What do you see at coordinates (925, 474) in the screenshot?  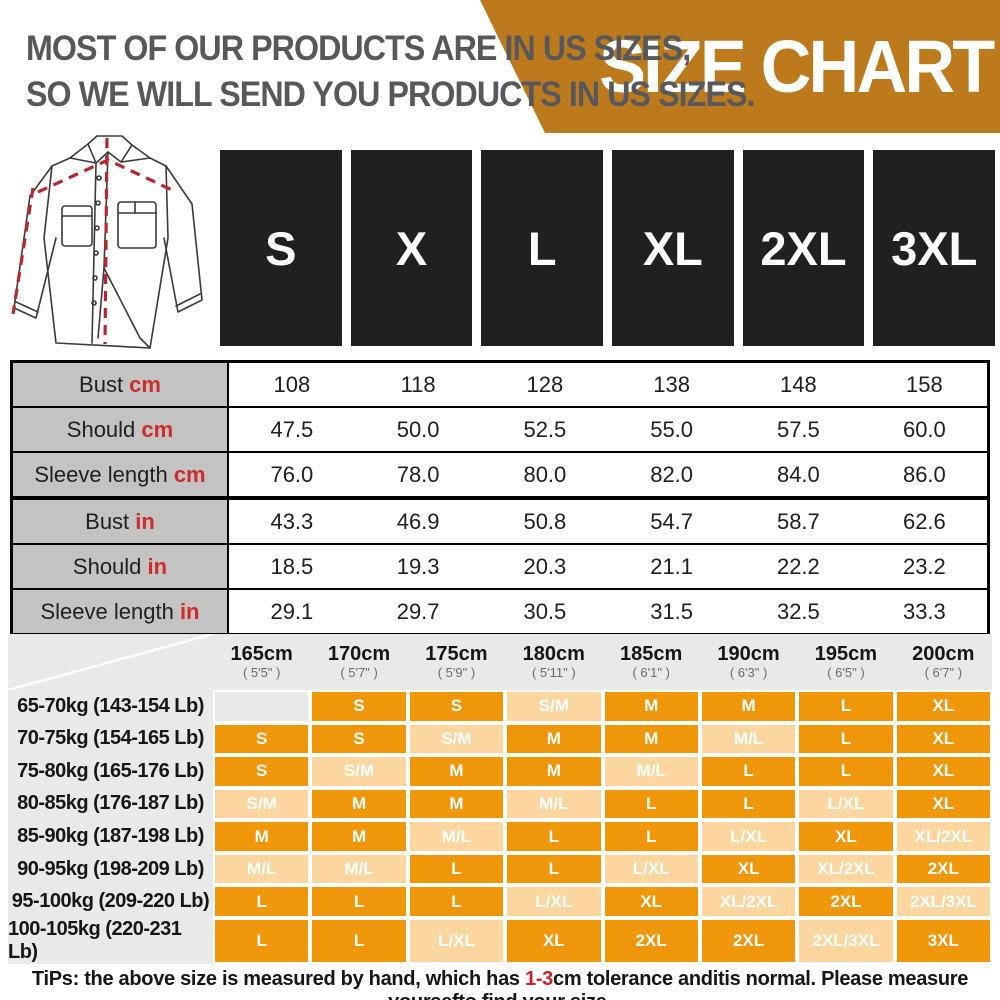 I see `measure-value: 86.0` at bounding box center [925, 474].